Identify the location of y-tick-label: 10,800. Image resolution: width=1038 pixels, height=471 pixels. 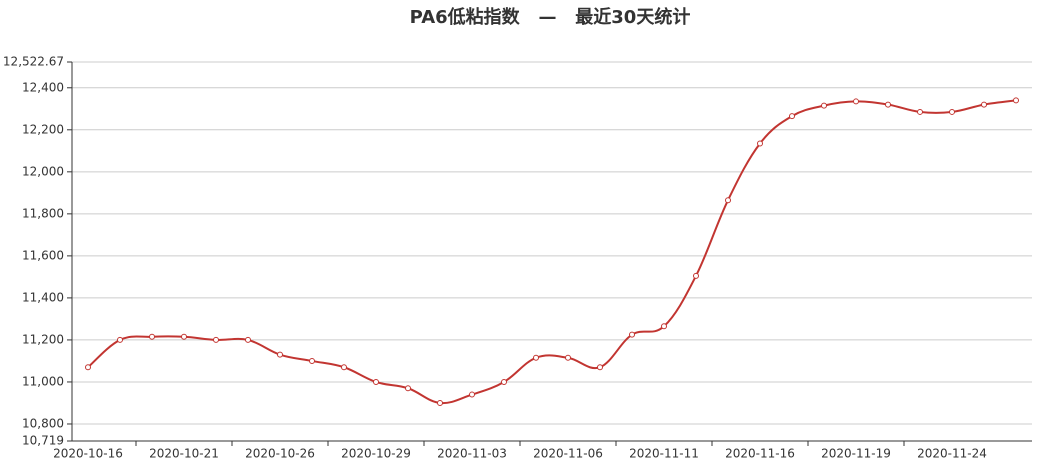
(43, 423).